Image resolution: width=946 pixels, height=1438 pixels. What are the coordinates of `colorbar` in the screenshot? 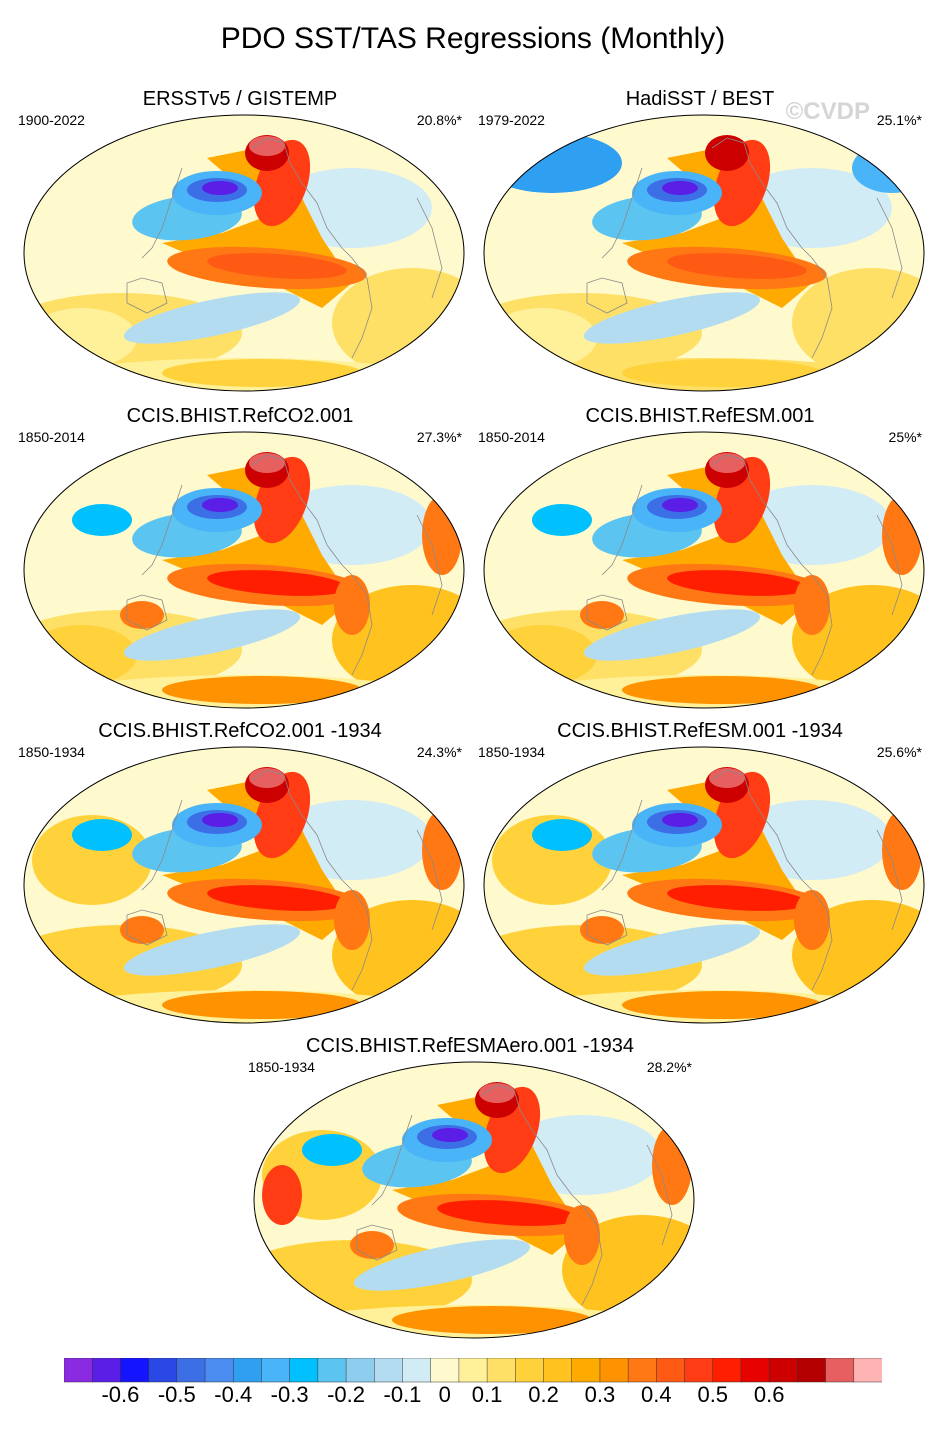 It's located at (473, 1370).